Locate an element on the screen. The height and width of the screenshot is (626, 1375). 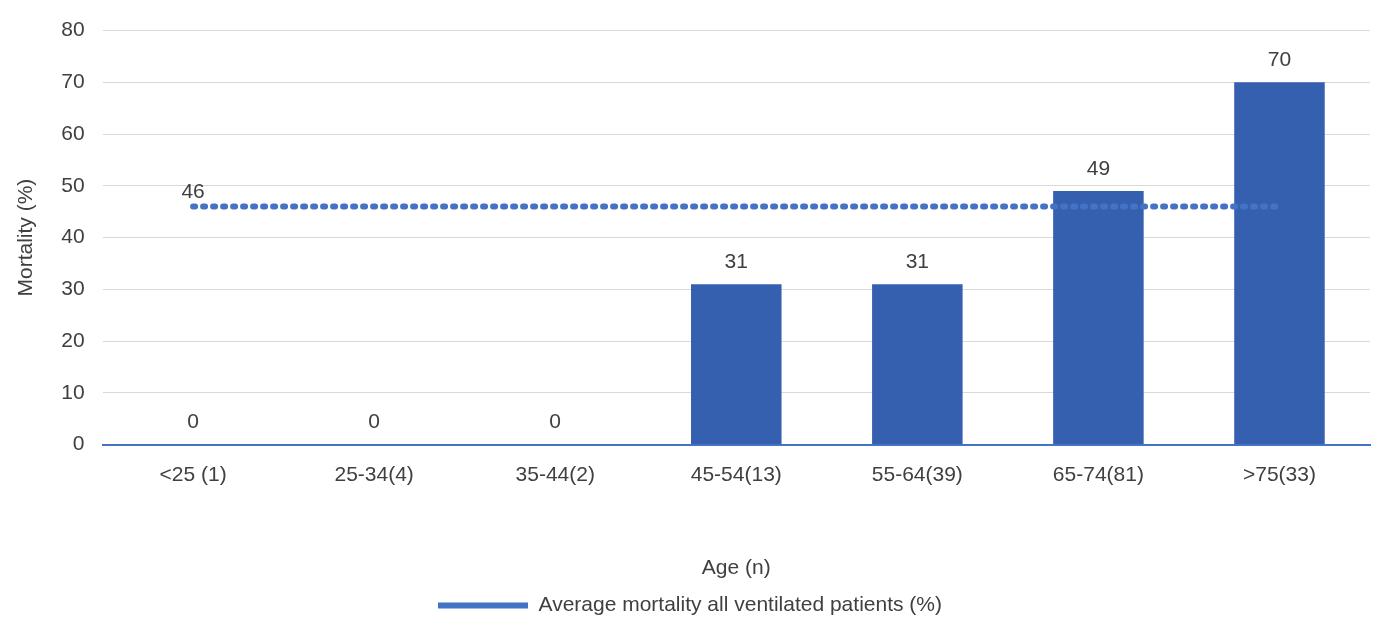
x-tick-label: 65-74(81) is located at coordinates (1098, 473).